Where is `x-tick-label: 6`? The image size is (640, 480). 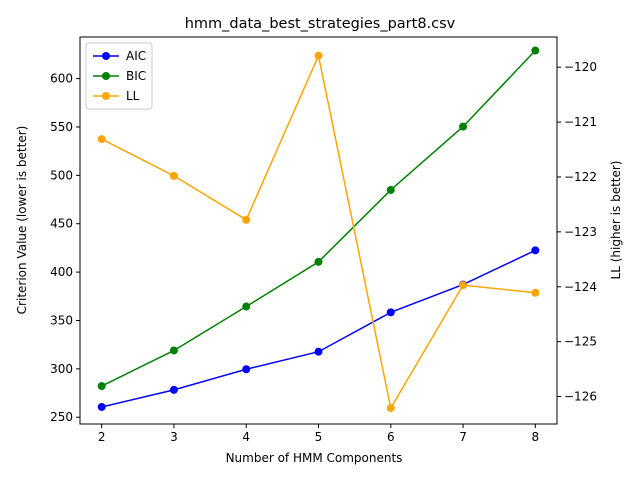 x-tick-label: 6 is located at coordinates (391, 437).